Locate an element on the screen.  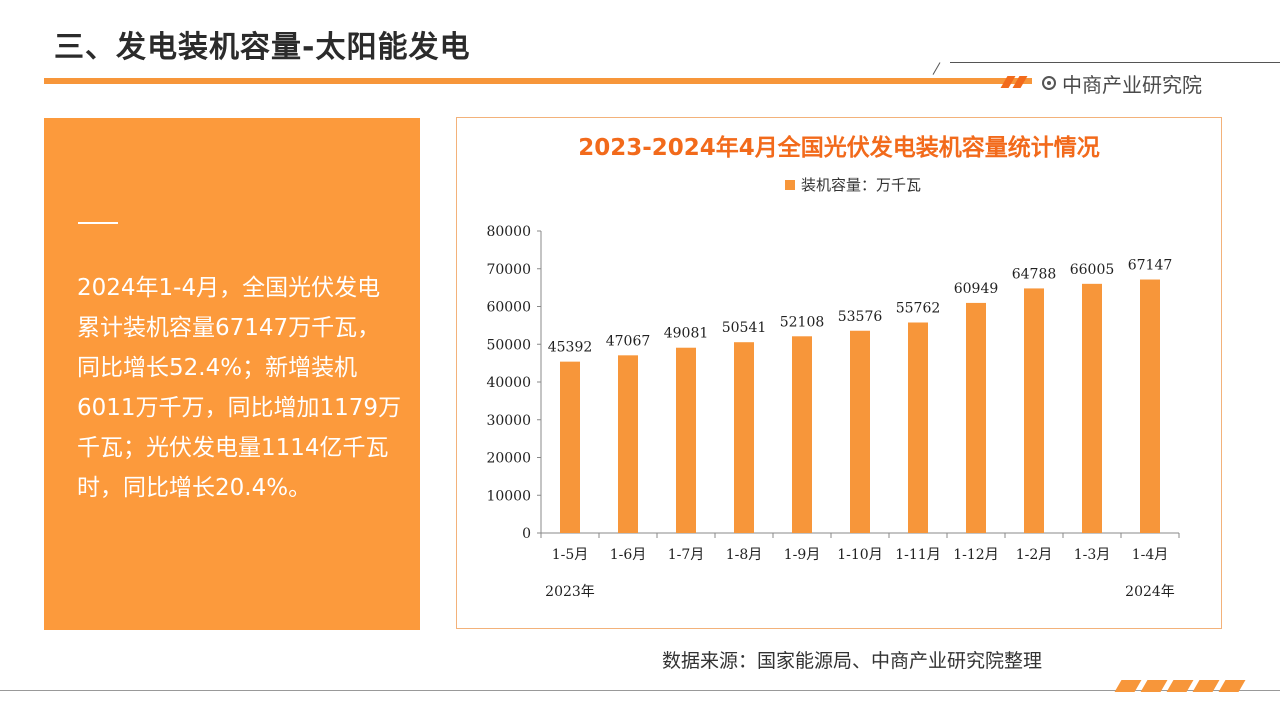
y-tick-label: 0 is located at coordinates (526, 534).